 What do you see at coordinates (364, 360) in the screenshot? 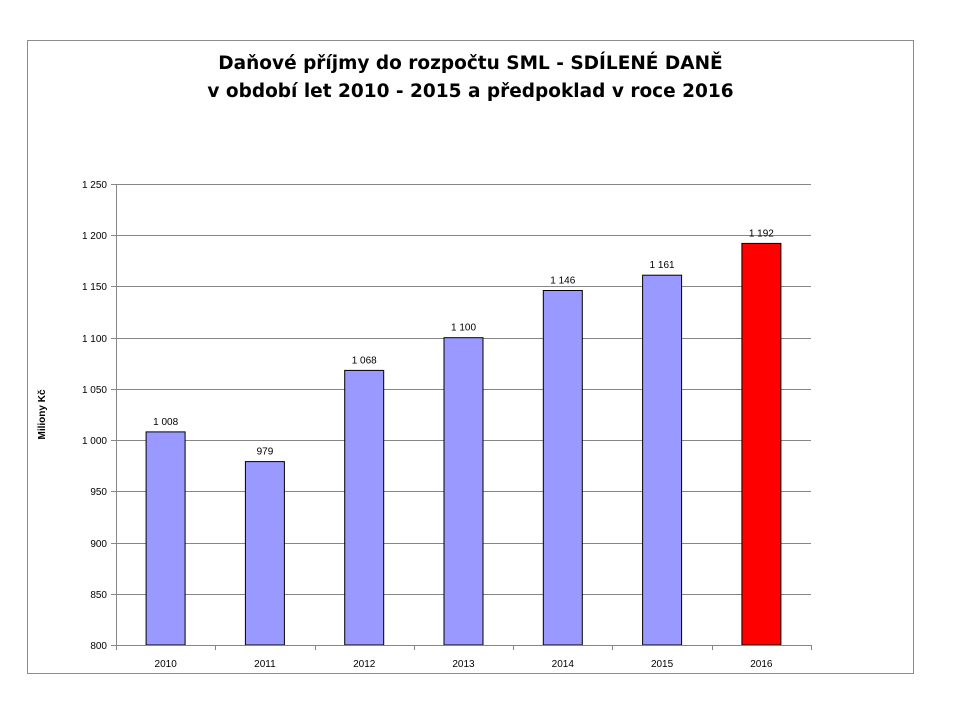
I see `data-label: 1 068` at bounding box center [364, 360].